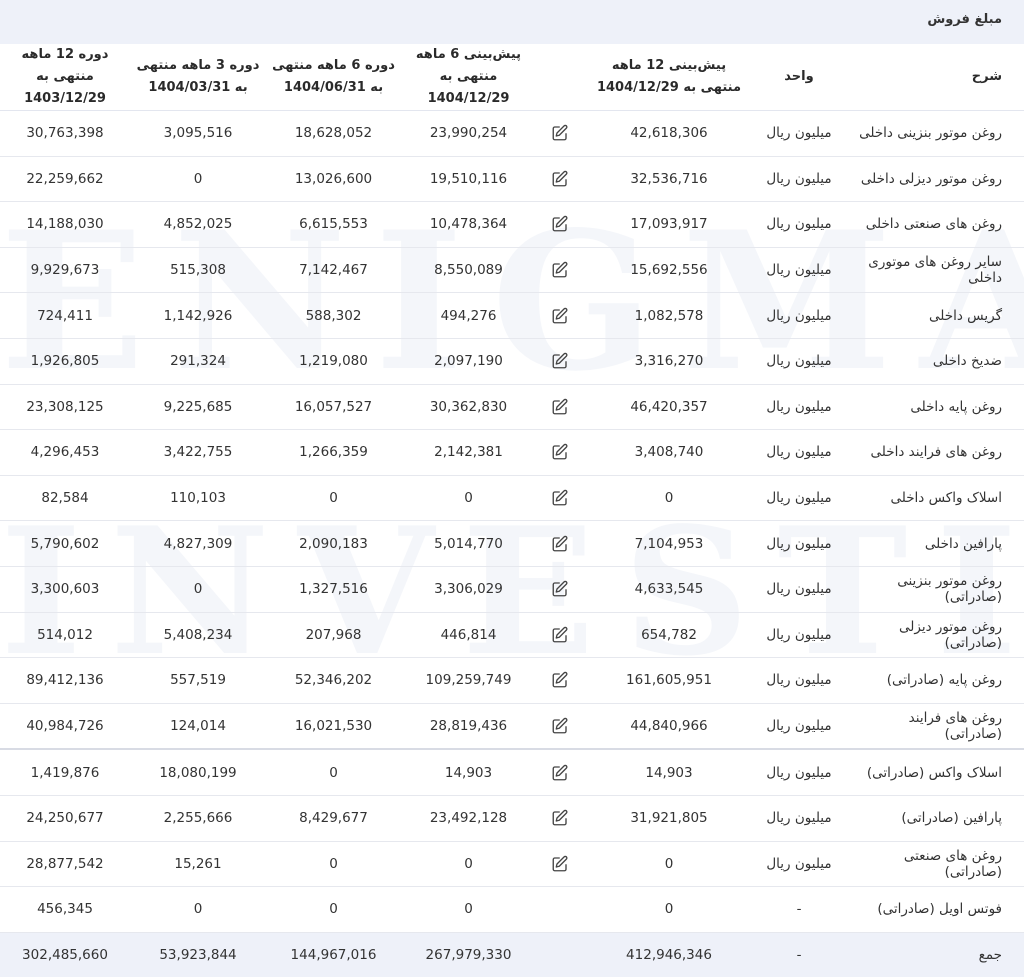  I want to click on row-period-6: 7,142,467, so click(333, 270).